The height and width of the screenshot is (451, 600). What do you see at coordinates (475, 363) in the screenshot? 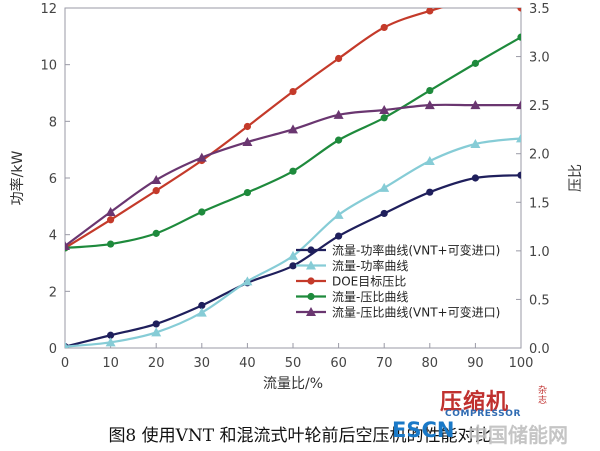
I see `x-tick-label: 90` at bounding box center [475, 363].